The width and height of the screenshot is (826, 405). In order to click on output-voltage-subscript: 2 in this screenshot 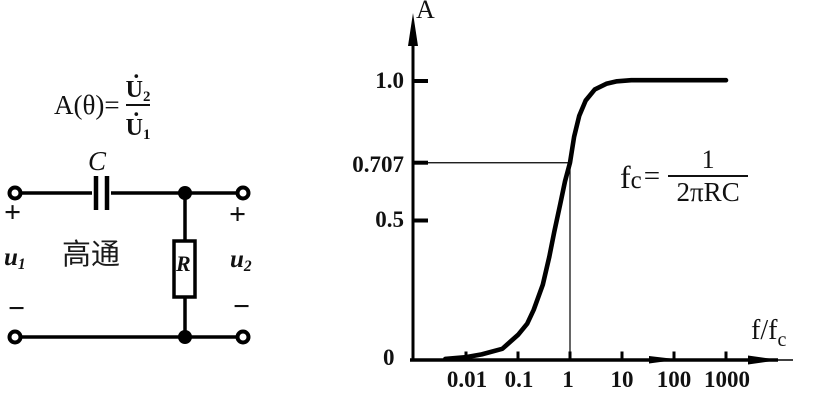, I will do `click(247, 266)`.